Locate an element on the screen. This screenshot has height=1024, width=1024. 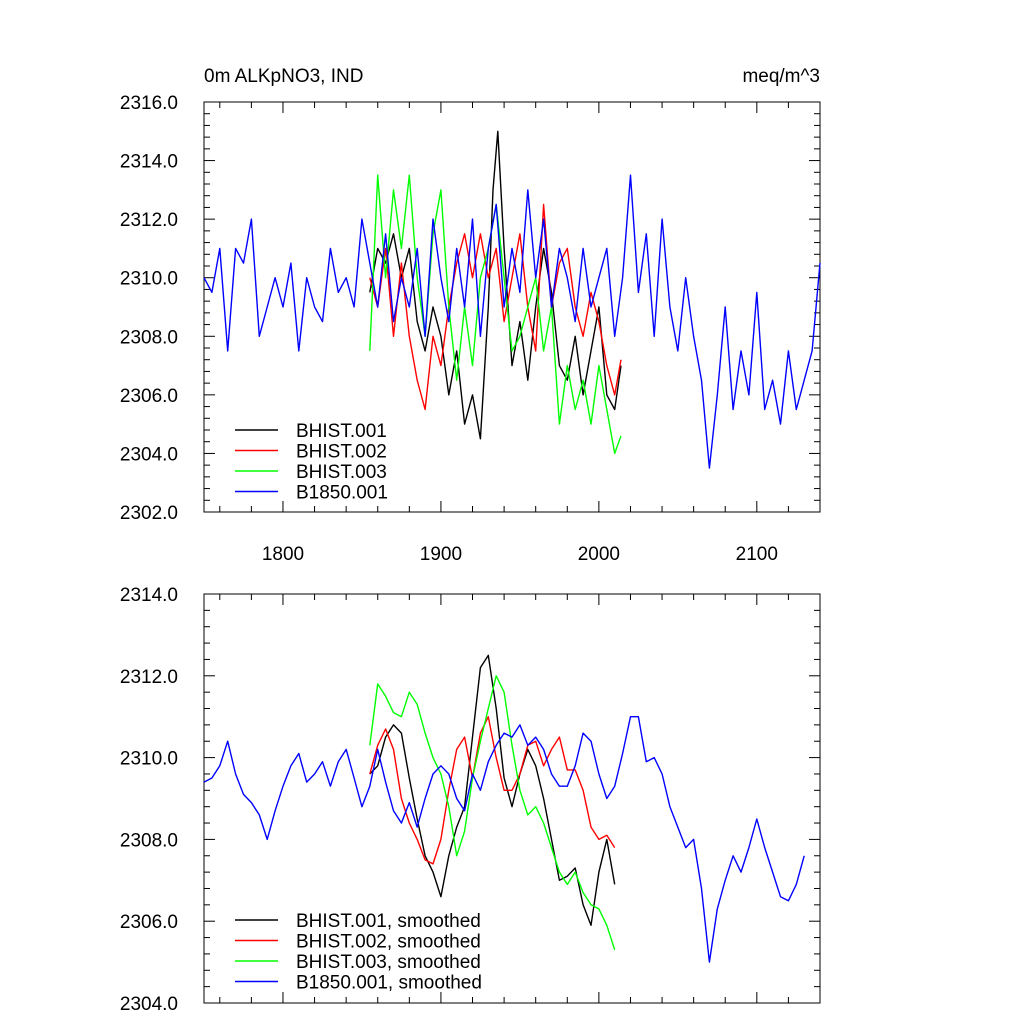
series-line-bhist-002-smoothed is located at coordinates (492, 790).